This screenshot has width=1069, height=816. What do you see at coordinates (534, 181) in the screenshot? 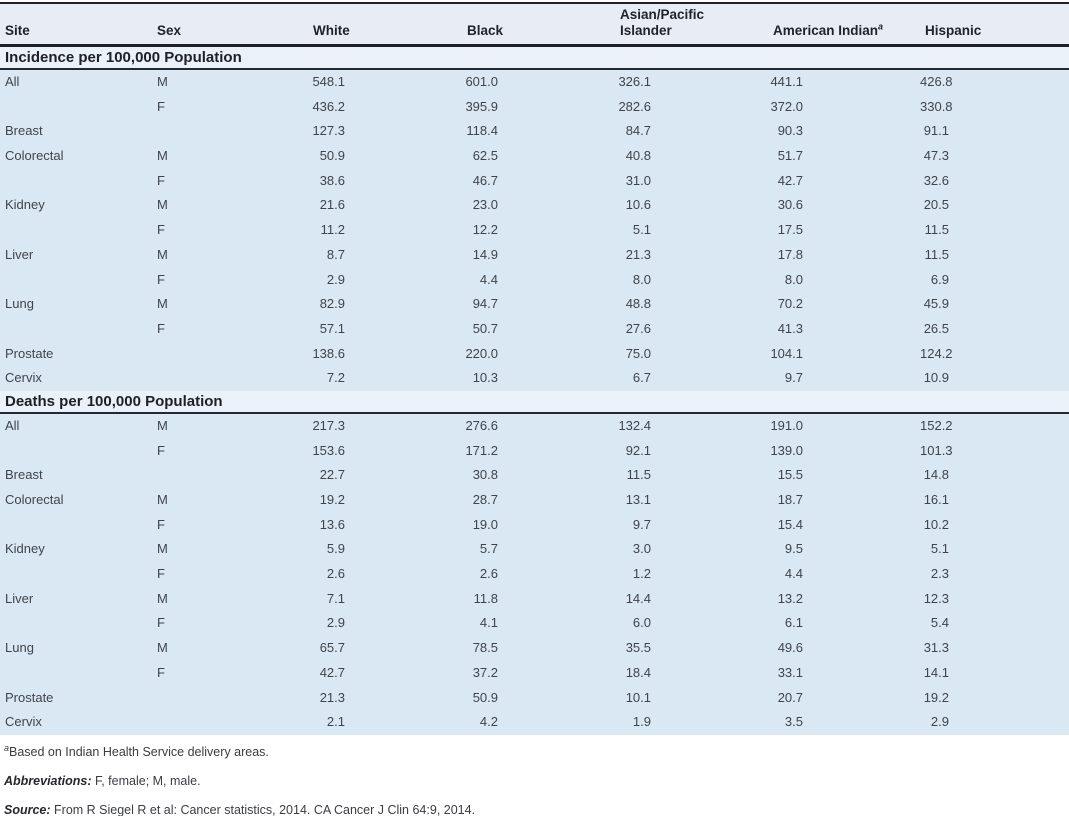
I see `table-row: F 38.6 46.7 31.0 42.7 32.6` at bounding box center [534, 181].